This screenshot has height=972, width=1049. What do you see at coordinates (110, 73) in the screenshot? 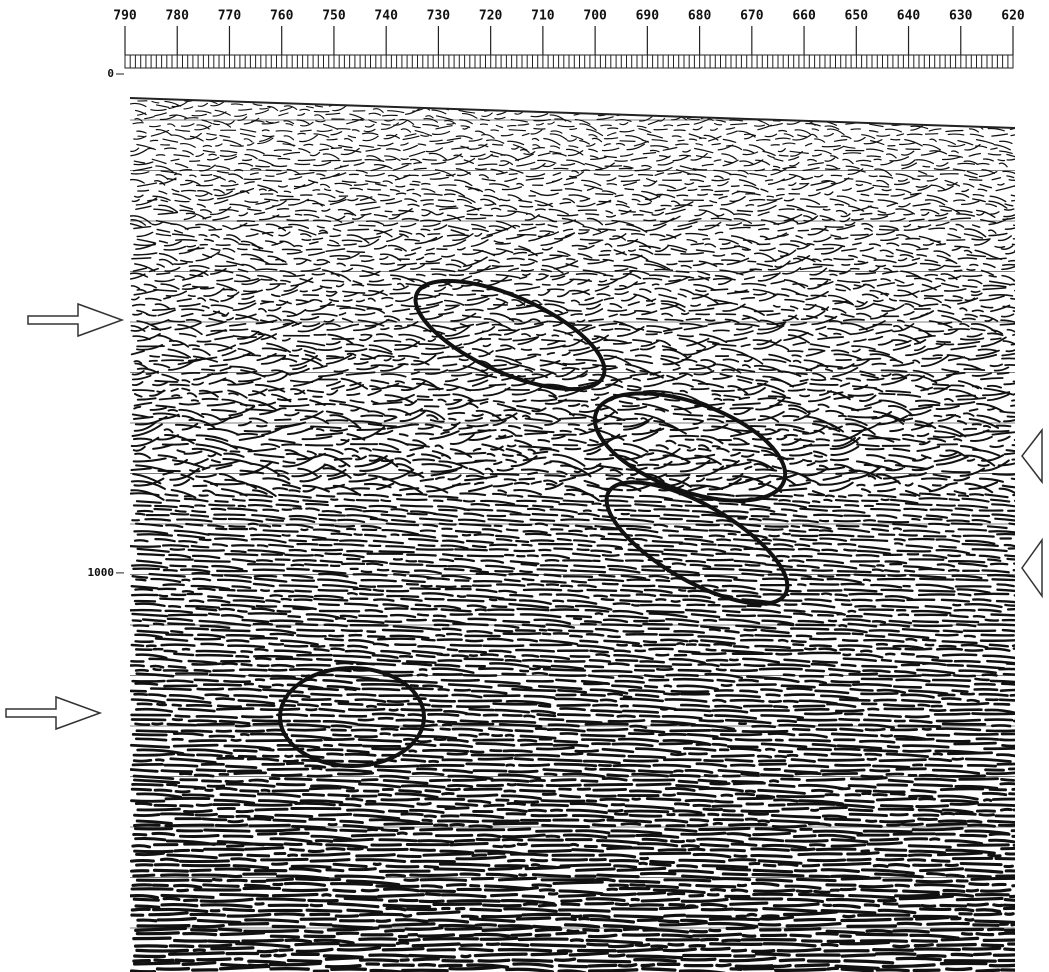
I see `y-tick-label: 0` at bounding box center [110, 73].